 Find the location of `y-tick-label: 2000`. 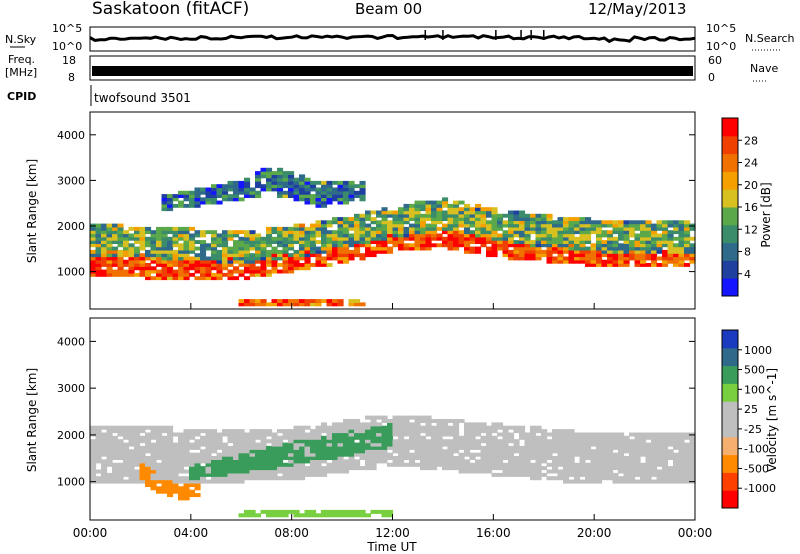

y-tick-label: 2000 is located at coordinates (71, 226).